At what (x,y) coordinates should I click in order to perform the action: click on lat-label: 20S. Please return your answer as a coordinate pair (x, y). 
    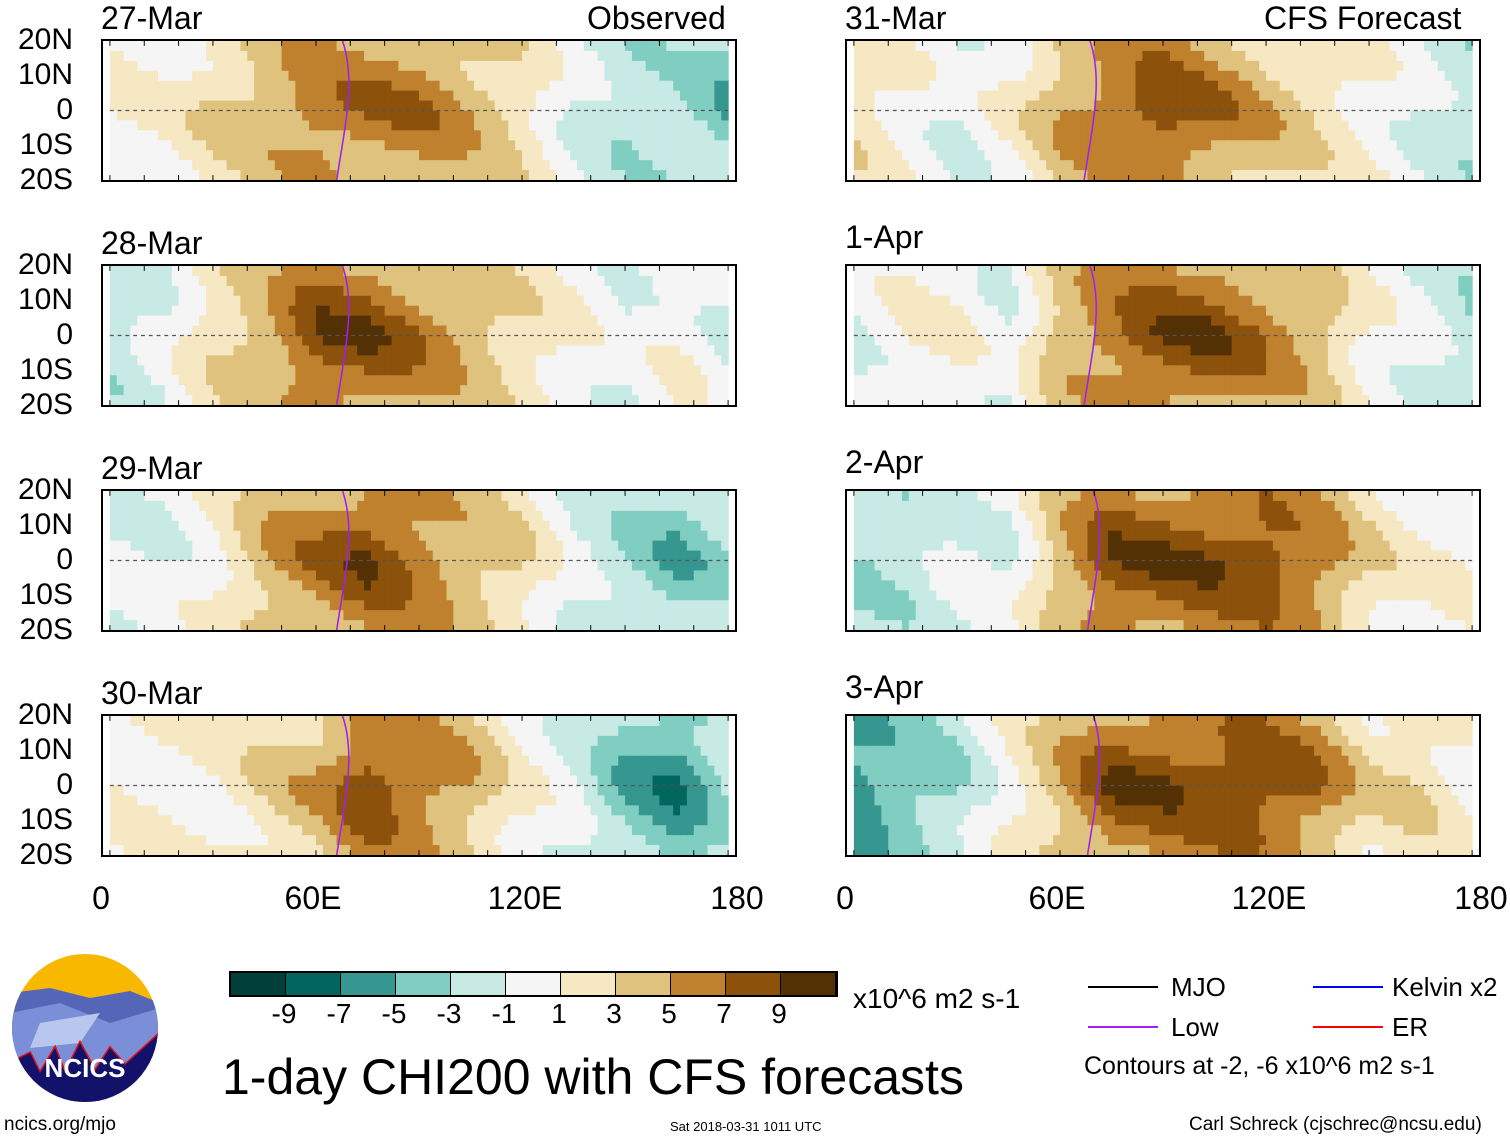
    Looking at the image, I should click on (46, 629).